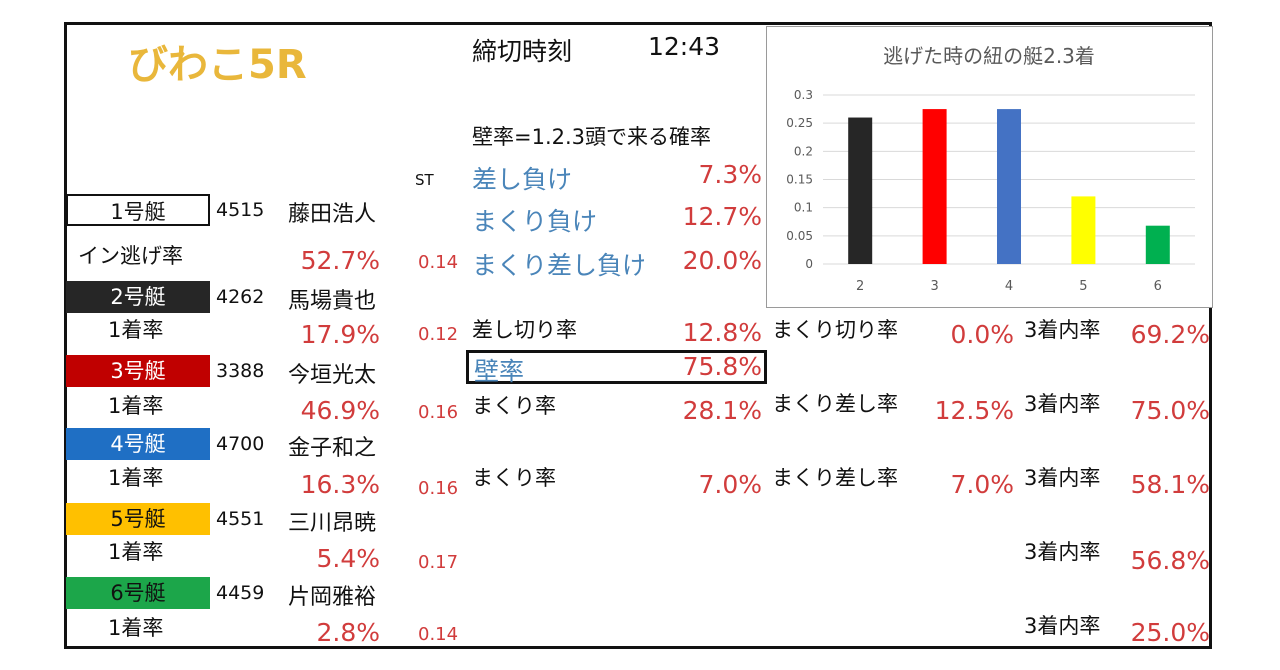 The width and height of the screenshot is (1280, 670). What do you see at coordinates (138, 297) in the screenshot?
I see `boat-2-label: 2号艇` at bounding box center [138, 297].